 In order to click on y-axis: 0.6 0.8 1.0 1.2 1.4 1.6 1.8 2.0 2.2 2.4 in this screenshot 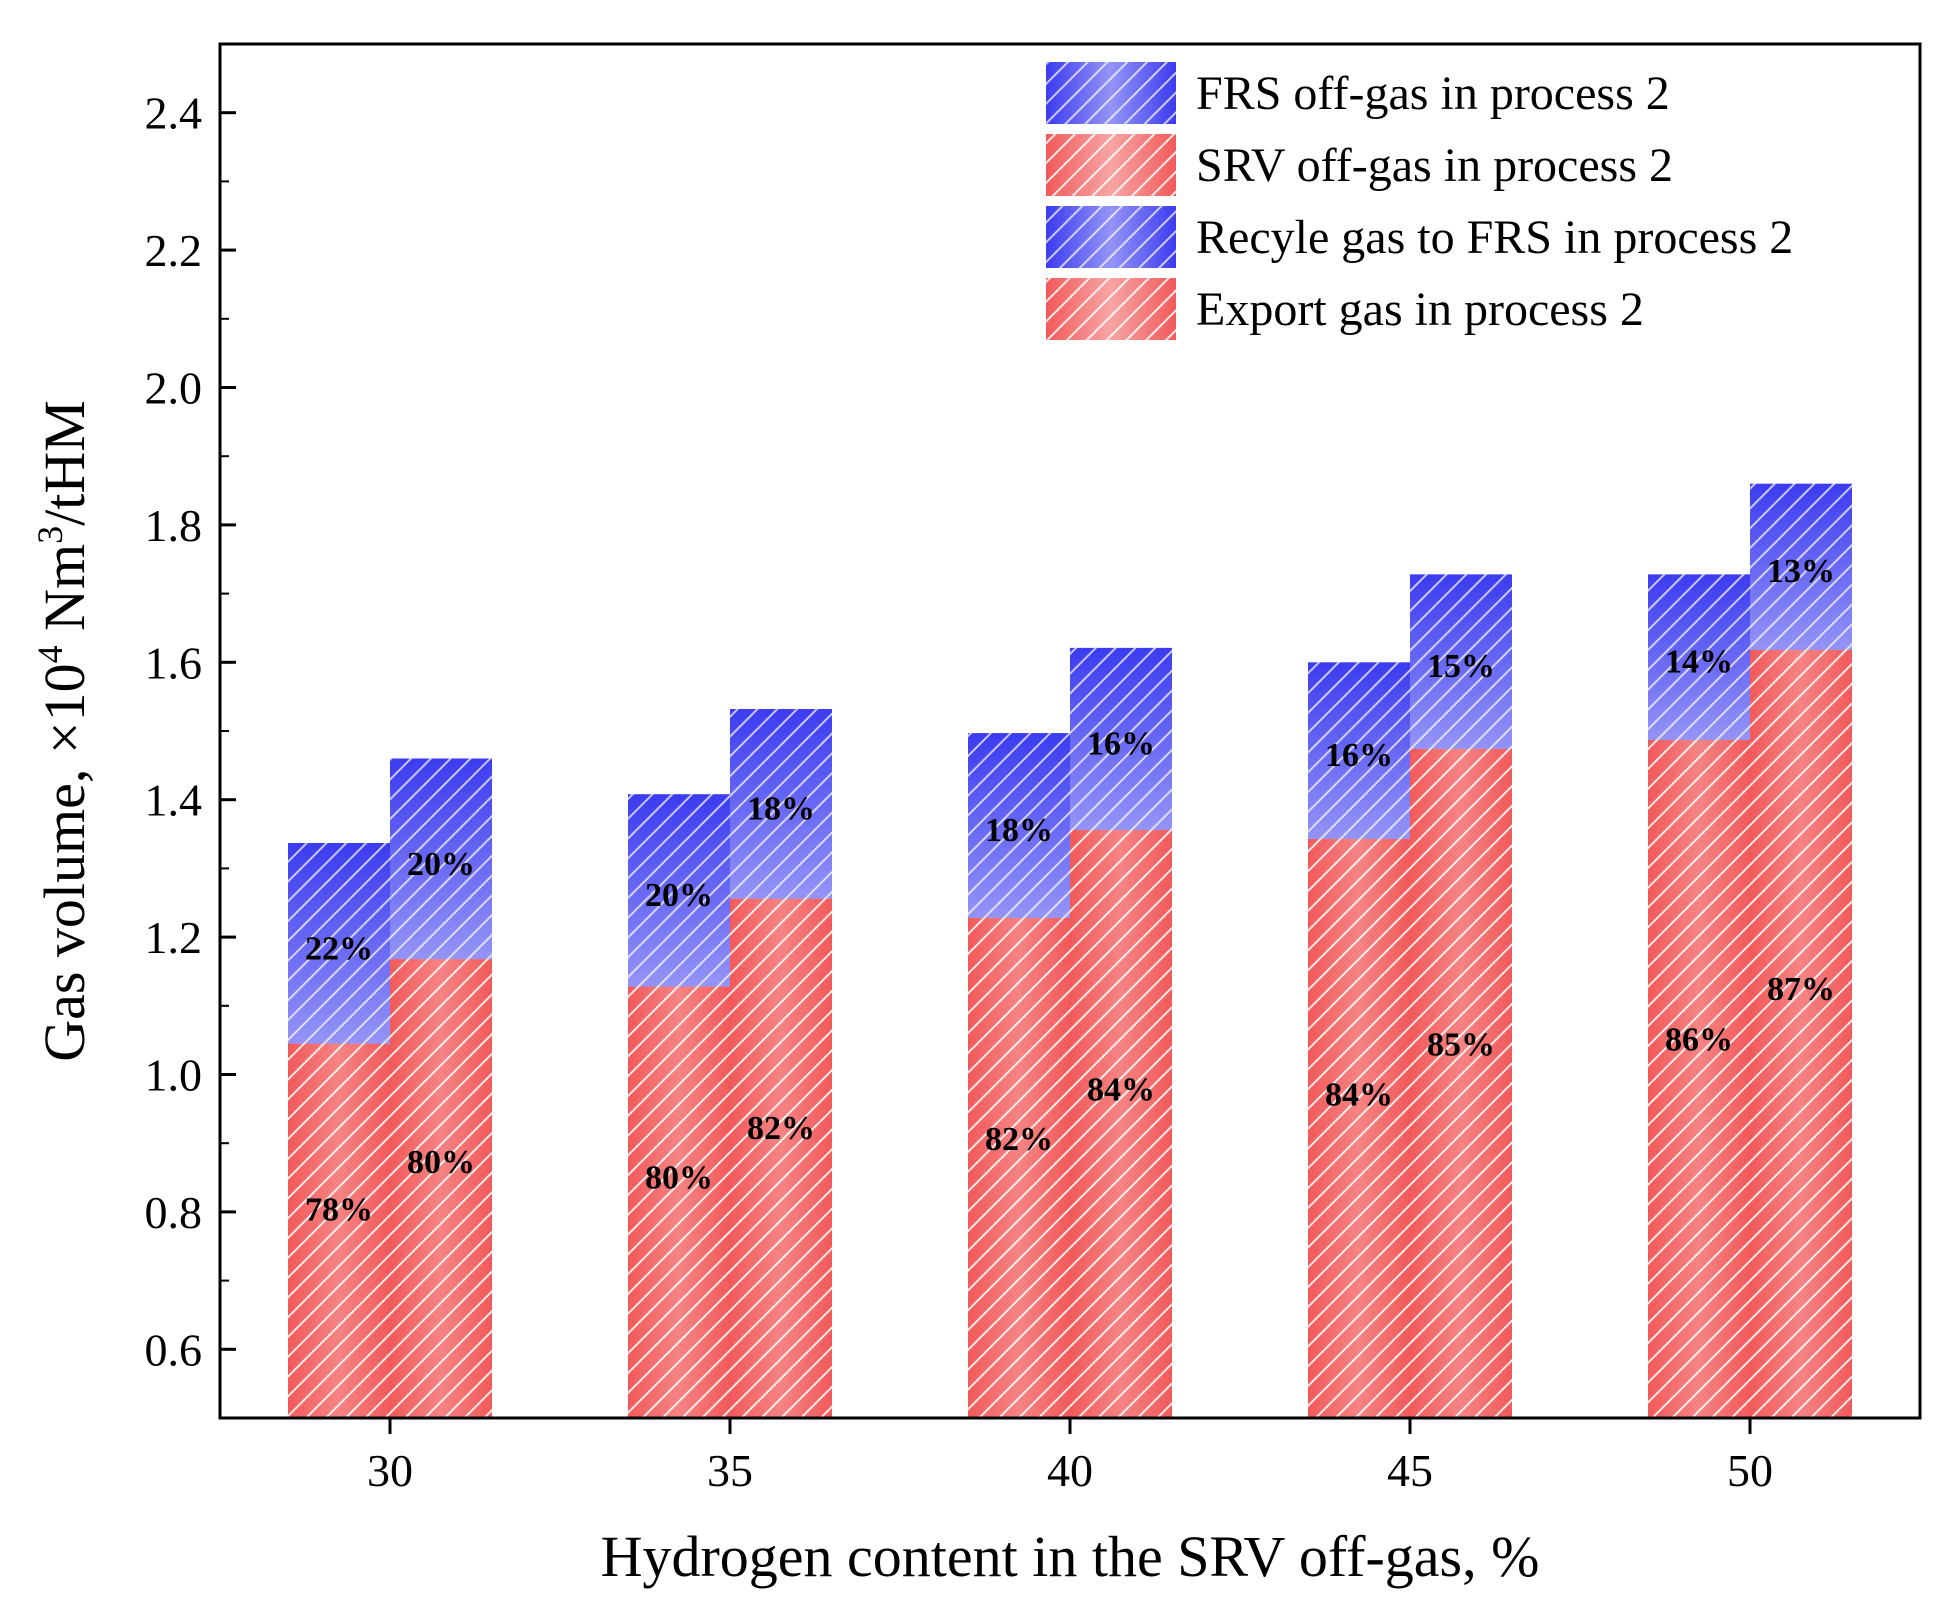, I will do `click(190, 731)`.